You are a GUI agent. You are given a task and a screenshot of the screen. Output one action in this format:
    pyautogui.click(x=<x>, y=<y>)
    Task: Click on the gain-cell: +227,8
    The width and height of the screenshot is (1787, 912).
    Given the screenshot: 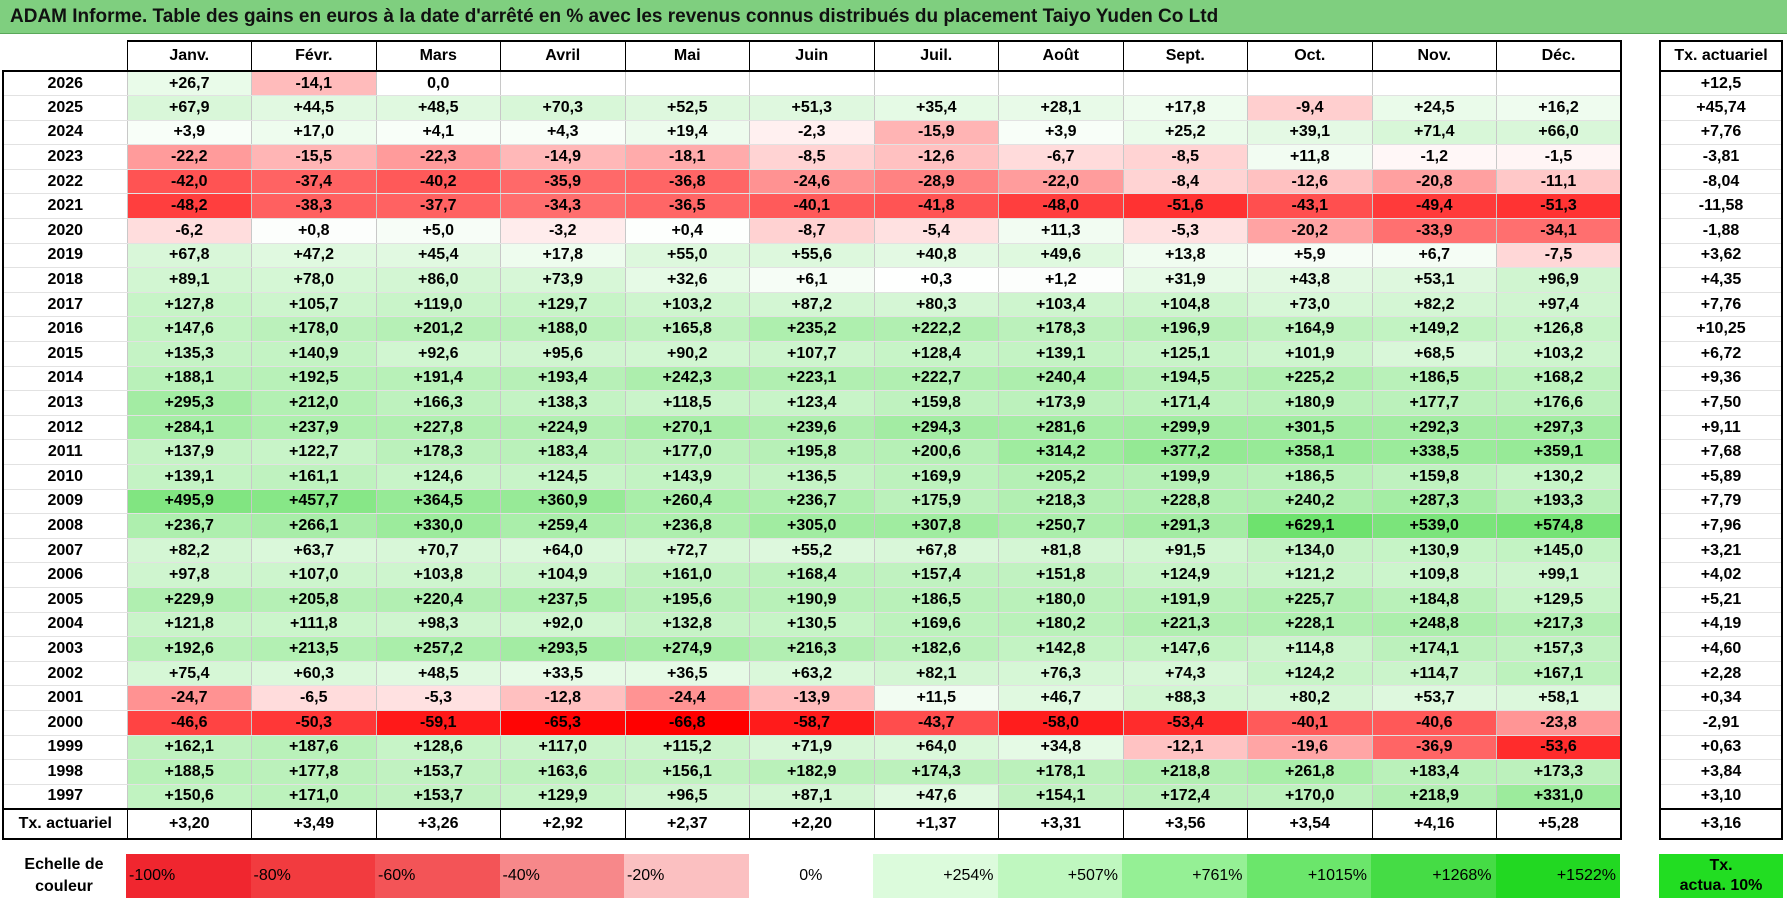 What is the action you would take?
    pyautogui.click(x=438, y=428)
    